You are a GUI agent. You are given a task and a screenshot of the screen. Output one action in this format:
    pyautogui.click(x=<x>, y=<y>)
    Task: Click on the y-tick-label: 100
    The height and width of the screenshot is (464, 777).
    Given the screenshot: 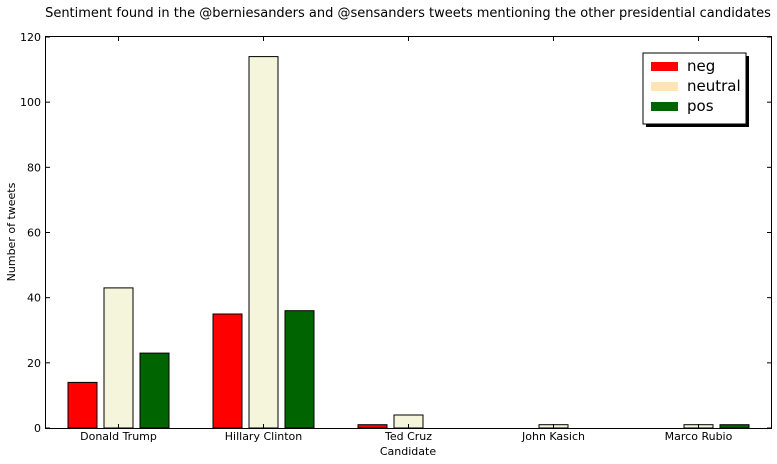 What is the action you would take?
    pyautogui.click(x=30, y=102)
    